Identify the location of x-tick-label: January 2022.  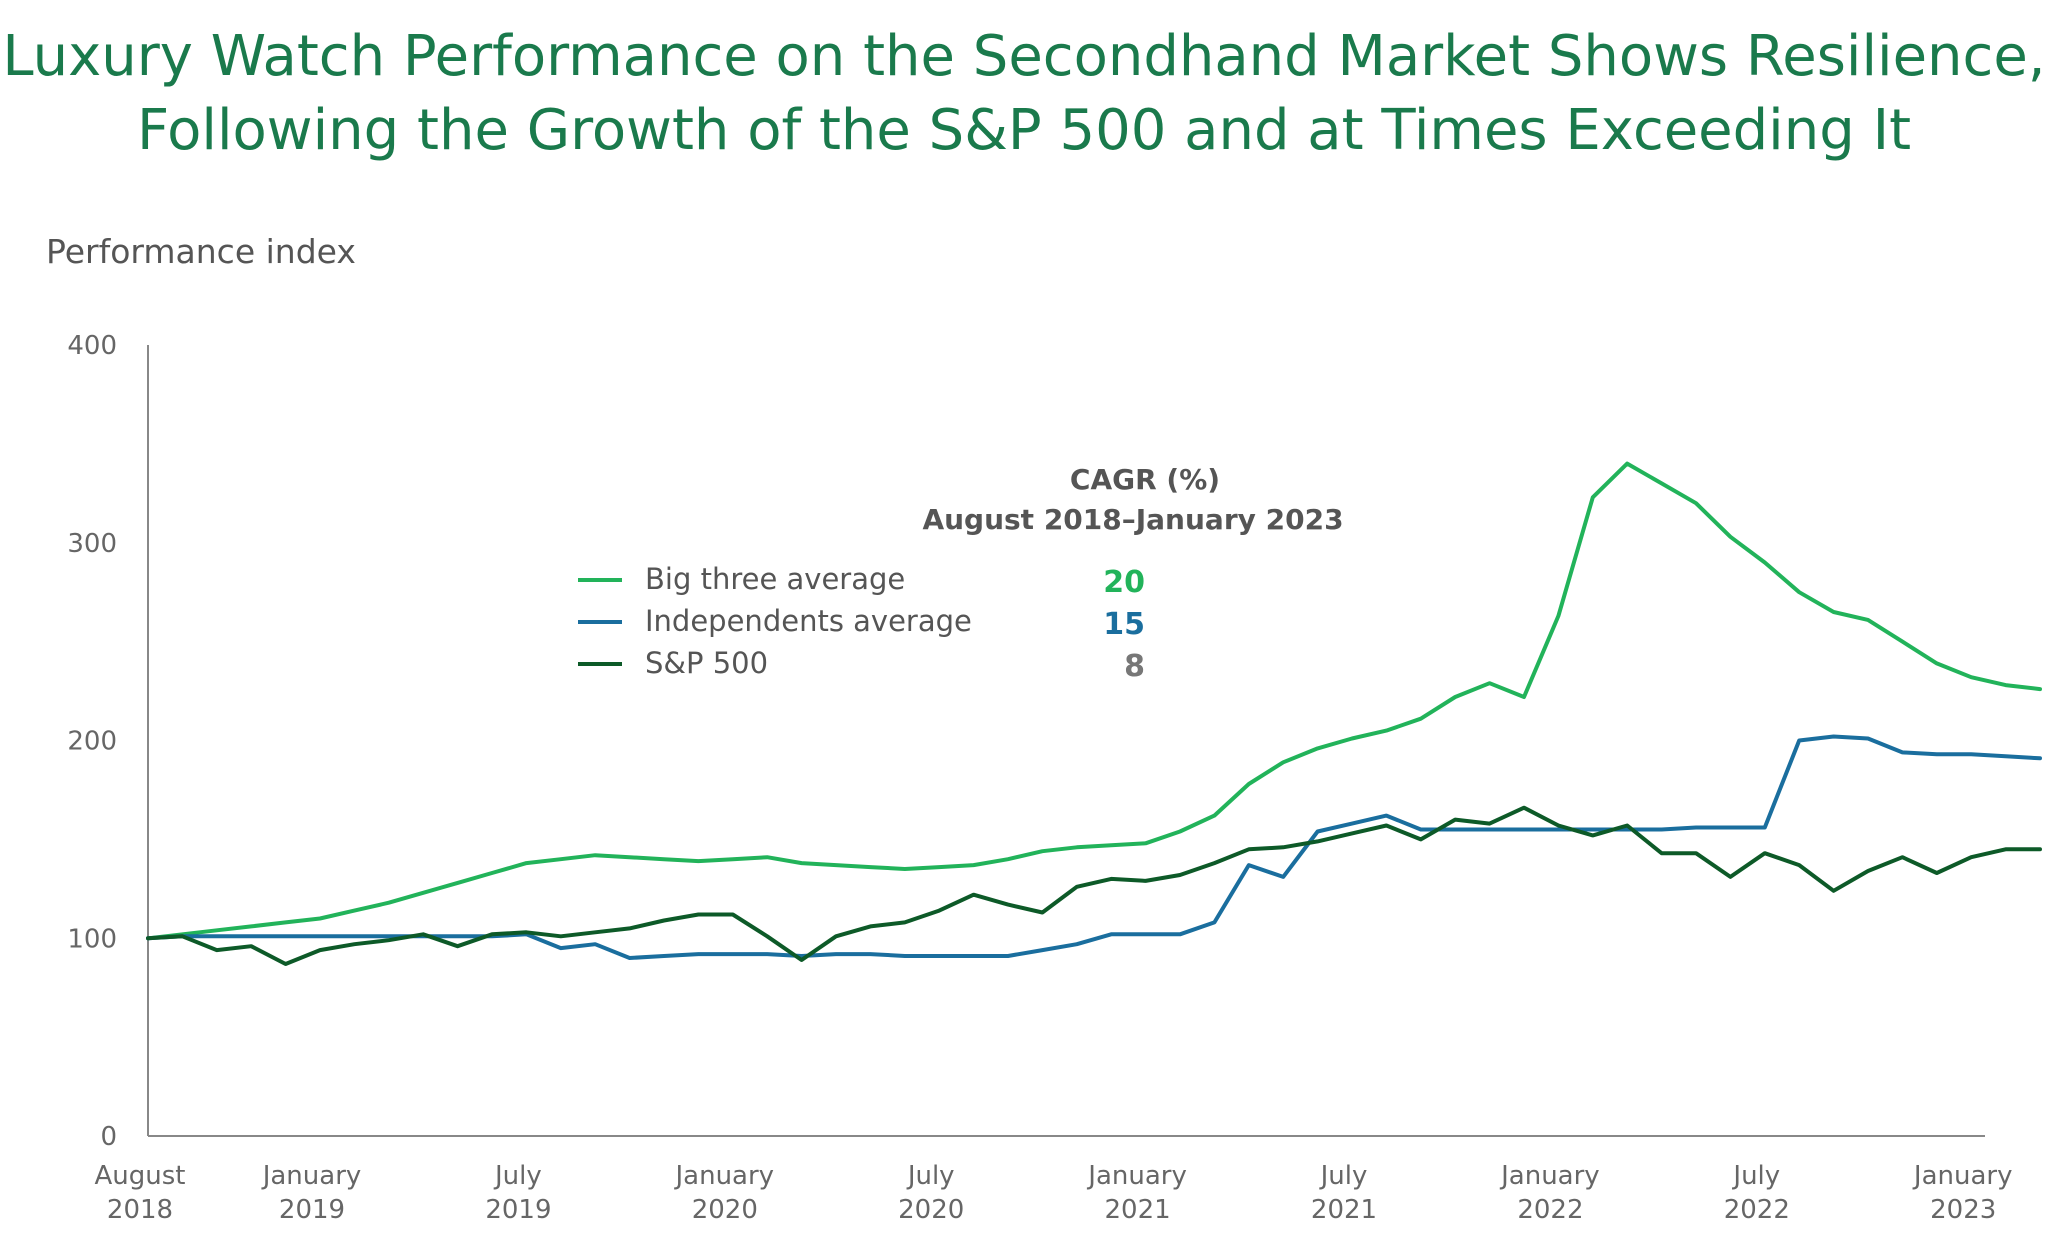
(1549, 1193).